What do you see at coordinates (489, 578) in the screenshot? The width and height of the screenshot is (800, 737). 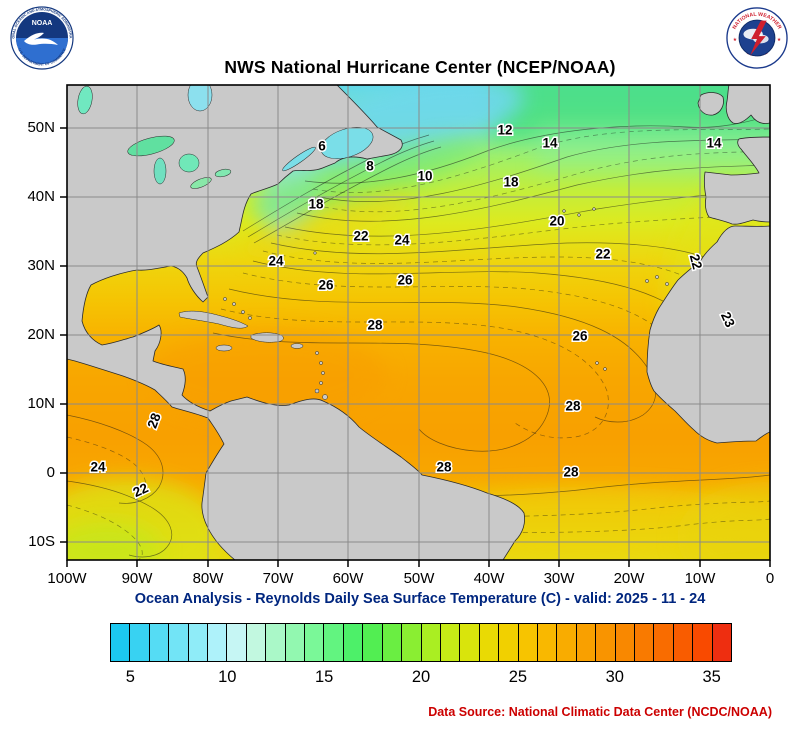 I see `lon-tick-label: 40W` at bounding box center [489, 578].